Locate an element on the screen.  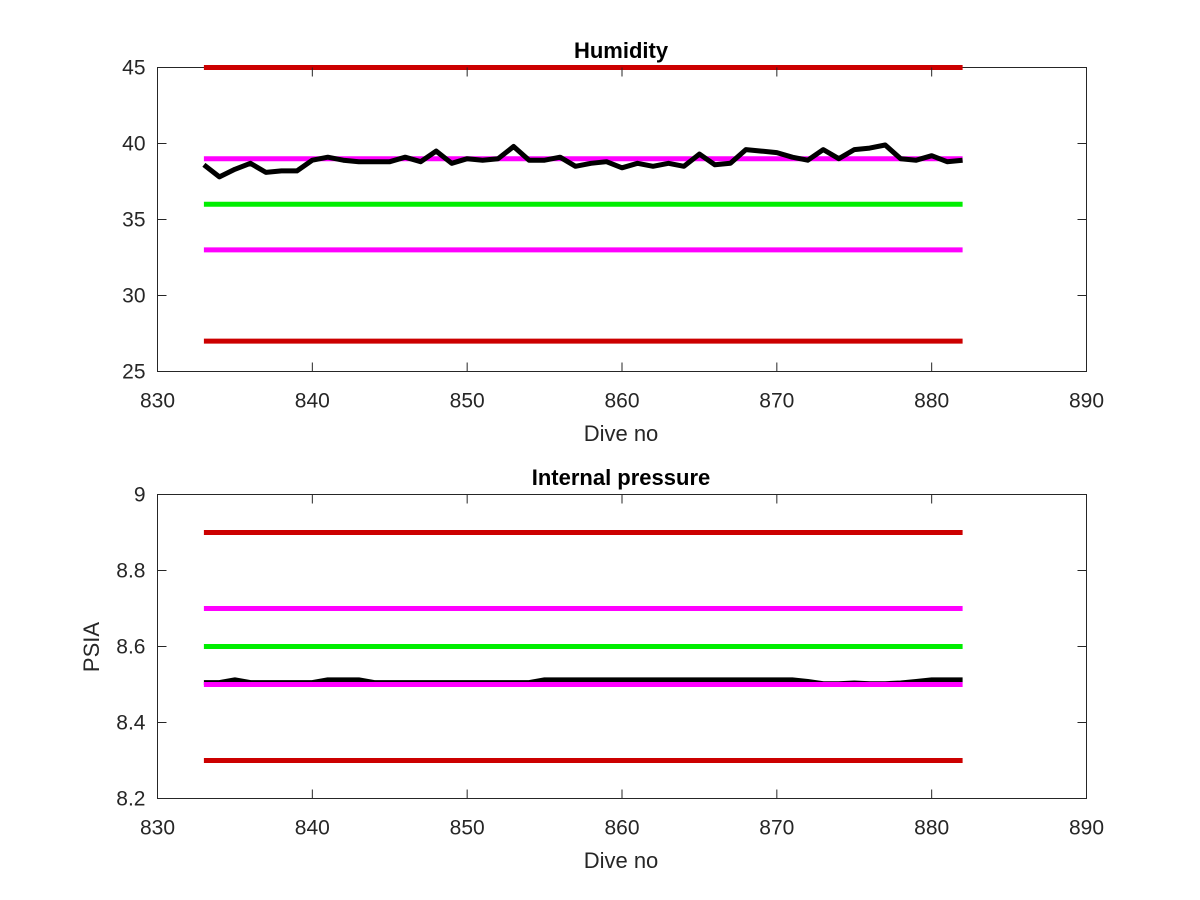
pressure-y-tick-label: 8.2 is located at coordinates (130, 799).